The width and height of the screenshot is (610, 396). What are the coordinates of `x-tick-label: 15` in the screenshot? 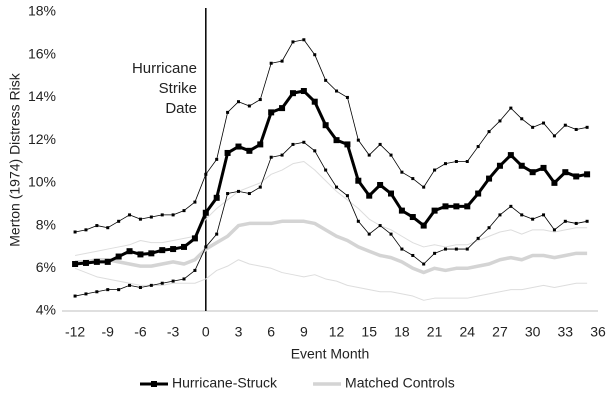 It's located at (369, 332).